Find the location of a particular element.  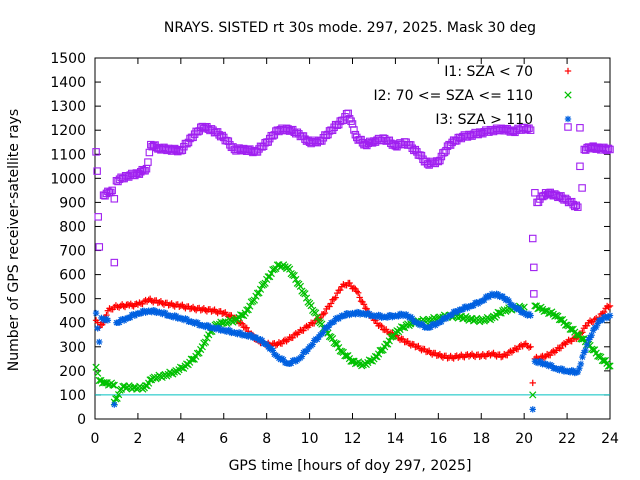

y-tick-label: 1100 is located at coordinates (68, 155).